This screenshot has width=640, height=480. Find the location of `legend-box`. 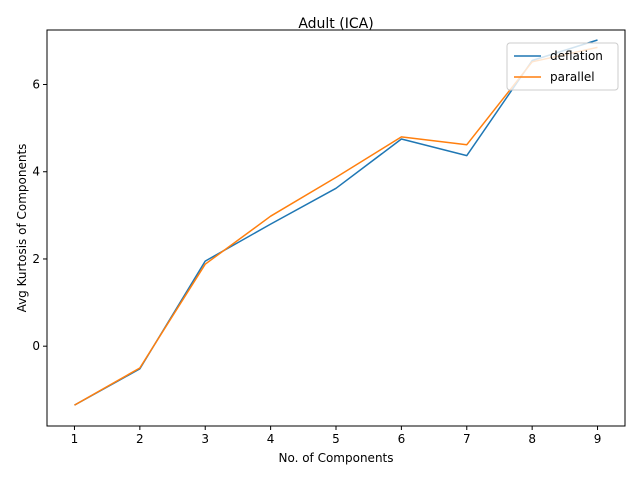

legend-box is located at coordinates (562, 66).